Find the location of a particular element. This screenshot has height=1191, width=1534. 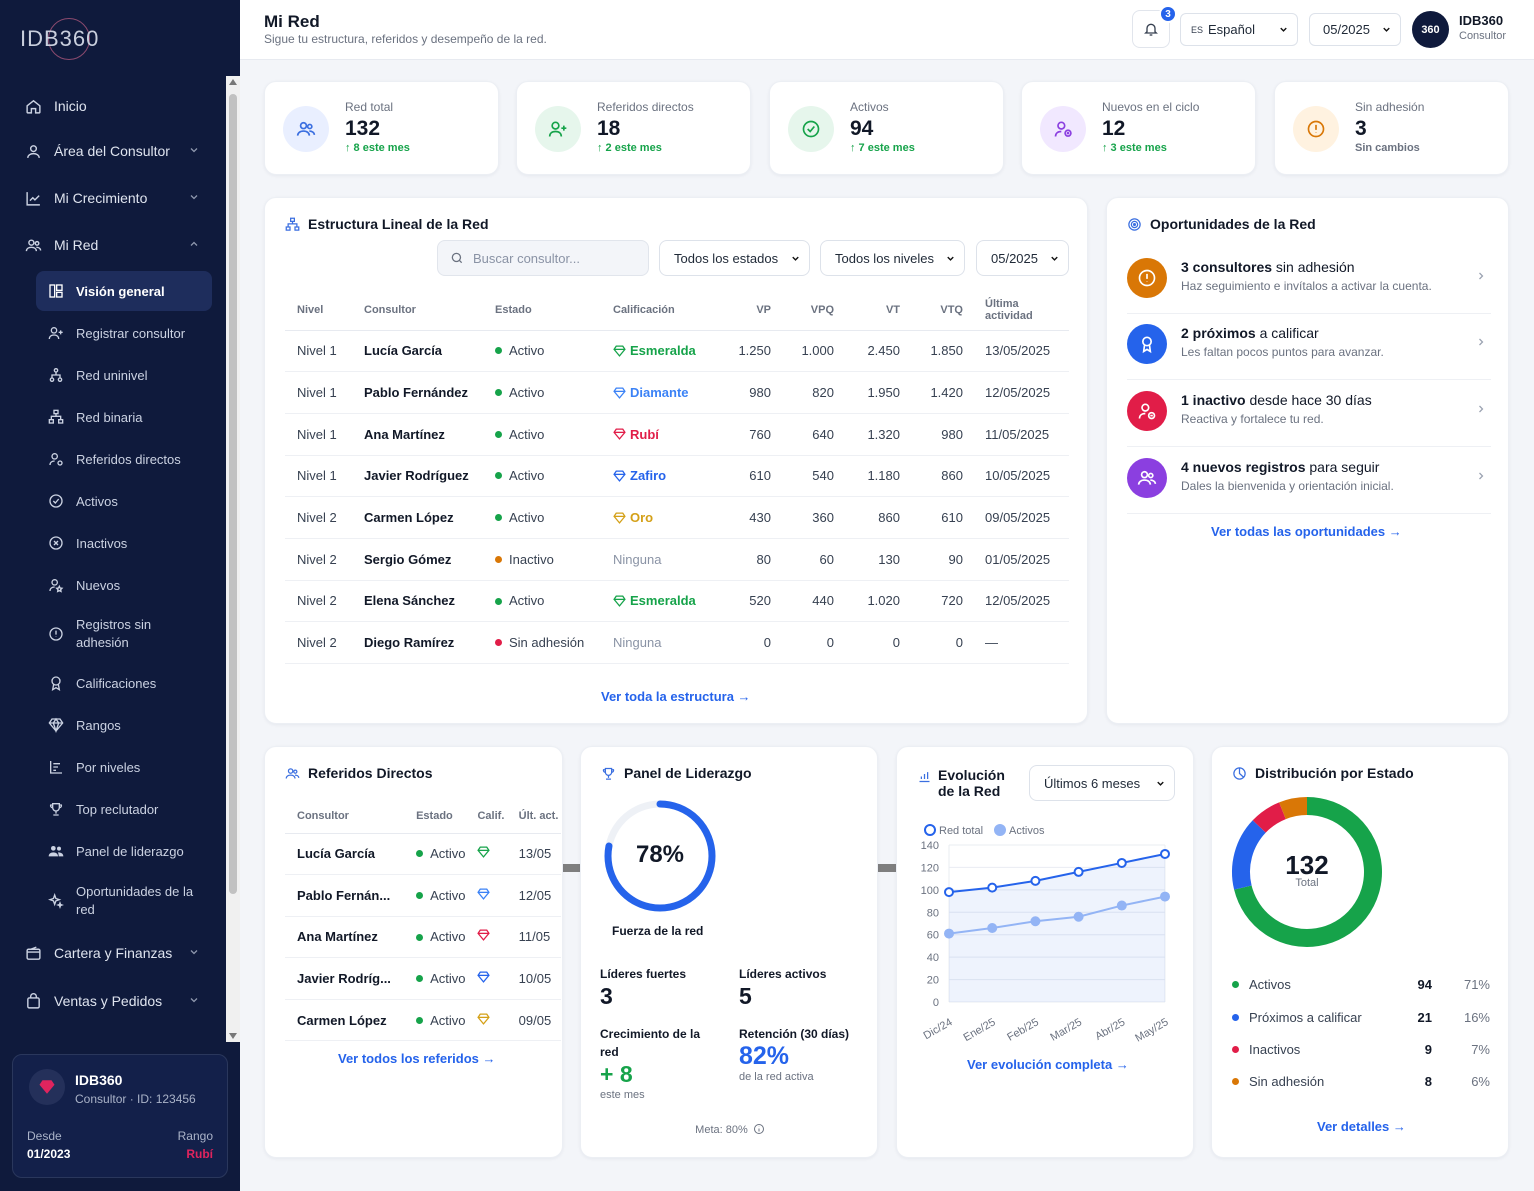

view-structure-link: Ver toda la estructura → is located at coordinates (676, 696).